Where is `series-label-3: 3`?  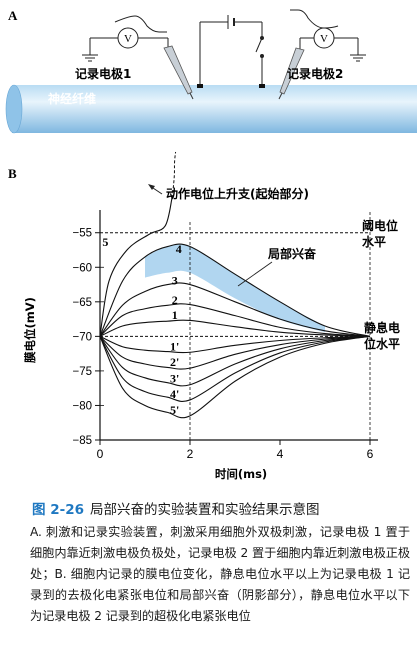 series-label-3: 3 is located at coordinates (175, 281).